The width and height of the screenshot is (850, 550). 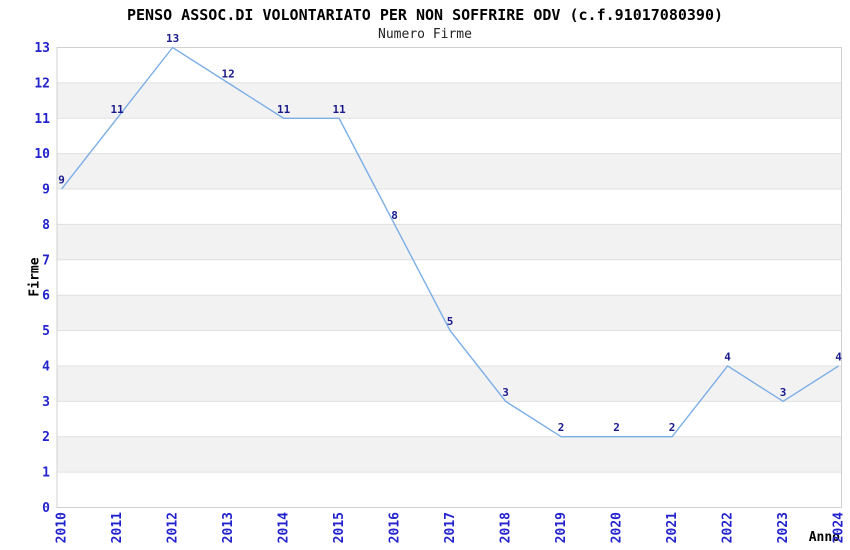 I want to click on y-tick-label: 6, so click(x=46, y=296).